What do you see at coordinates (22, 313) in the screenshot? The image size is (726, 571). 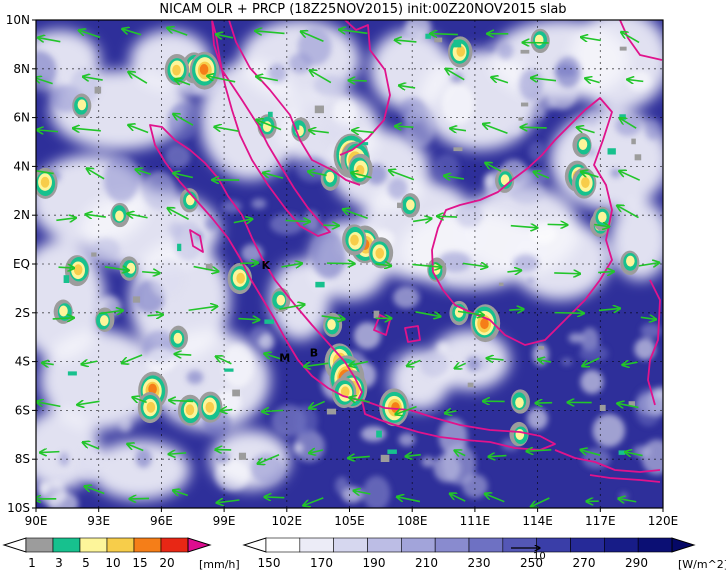 I see `lat-tick-label: 2S` at bounding box center [22, 313].